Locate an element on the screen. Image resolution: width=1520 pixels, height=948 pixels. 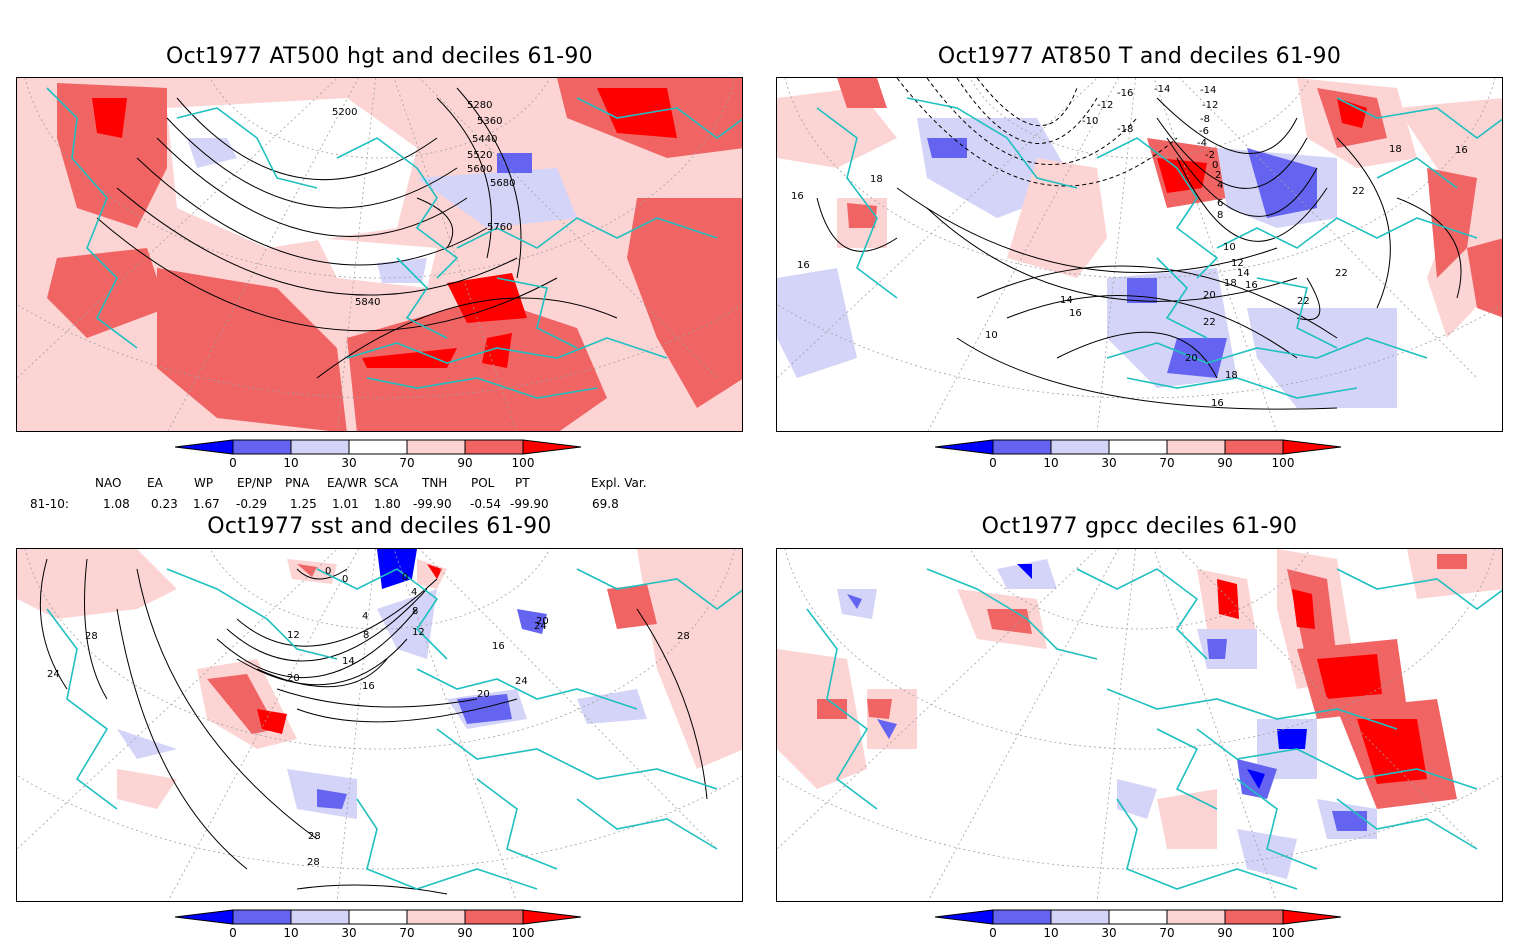
contour-label: 5760 is located at coordinates (499, 227).